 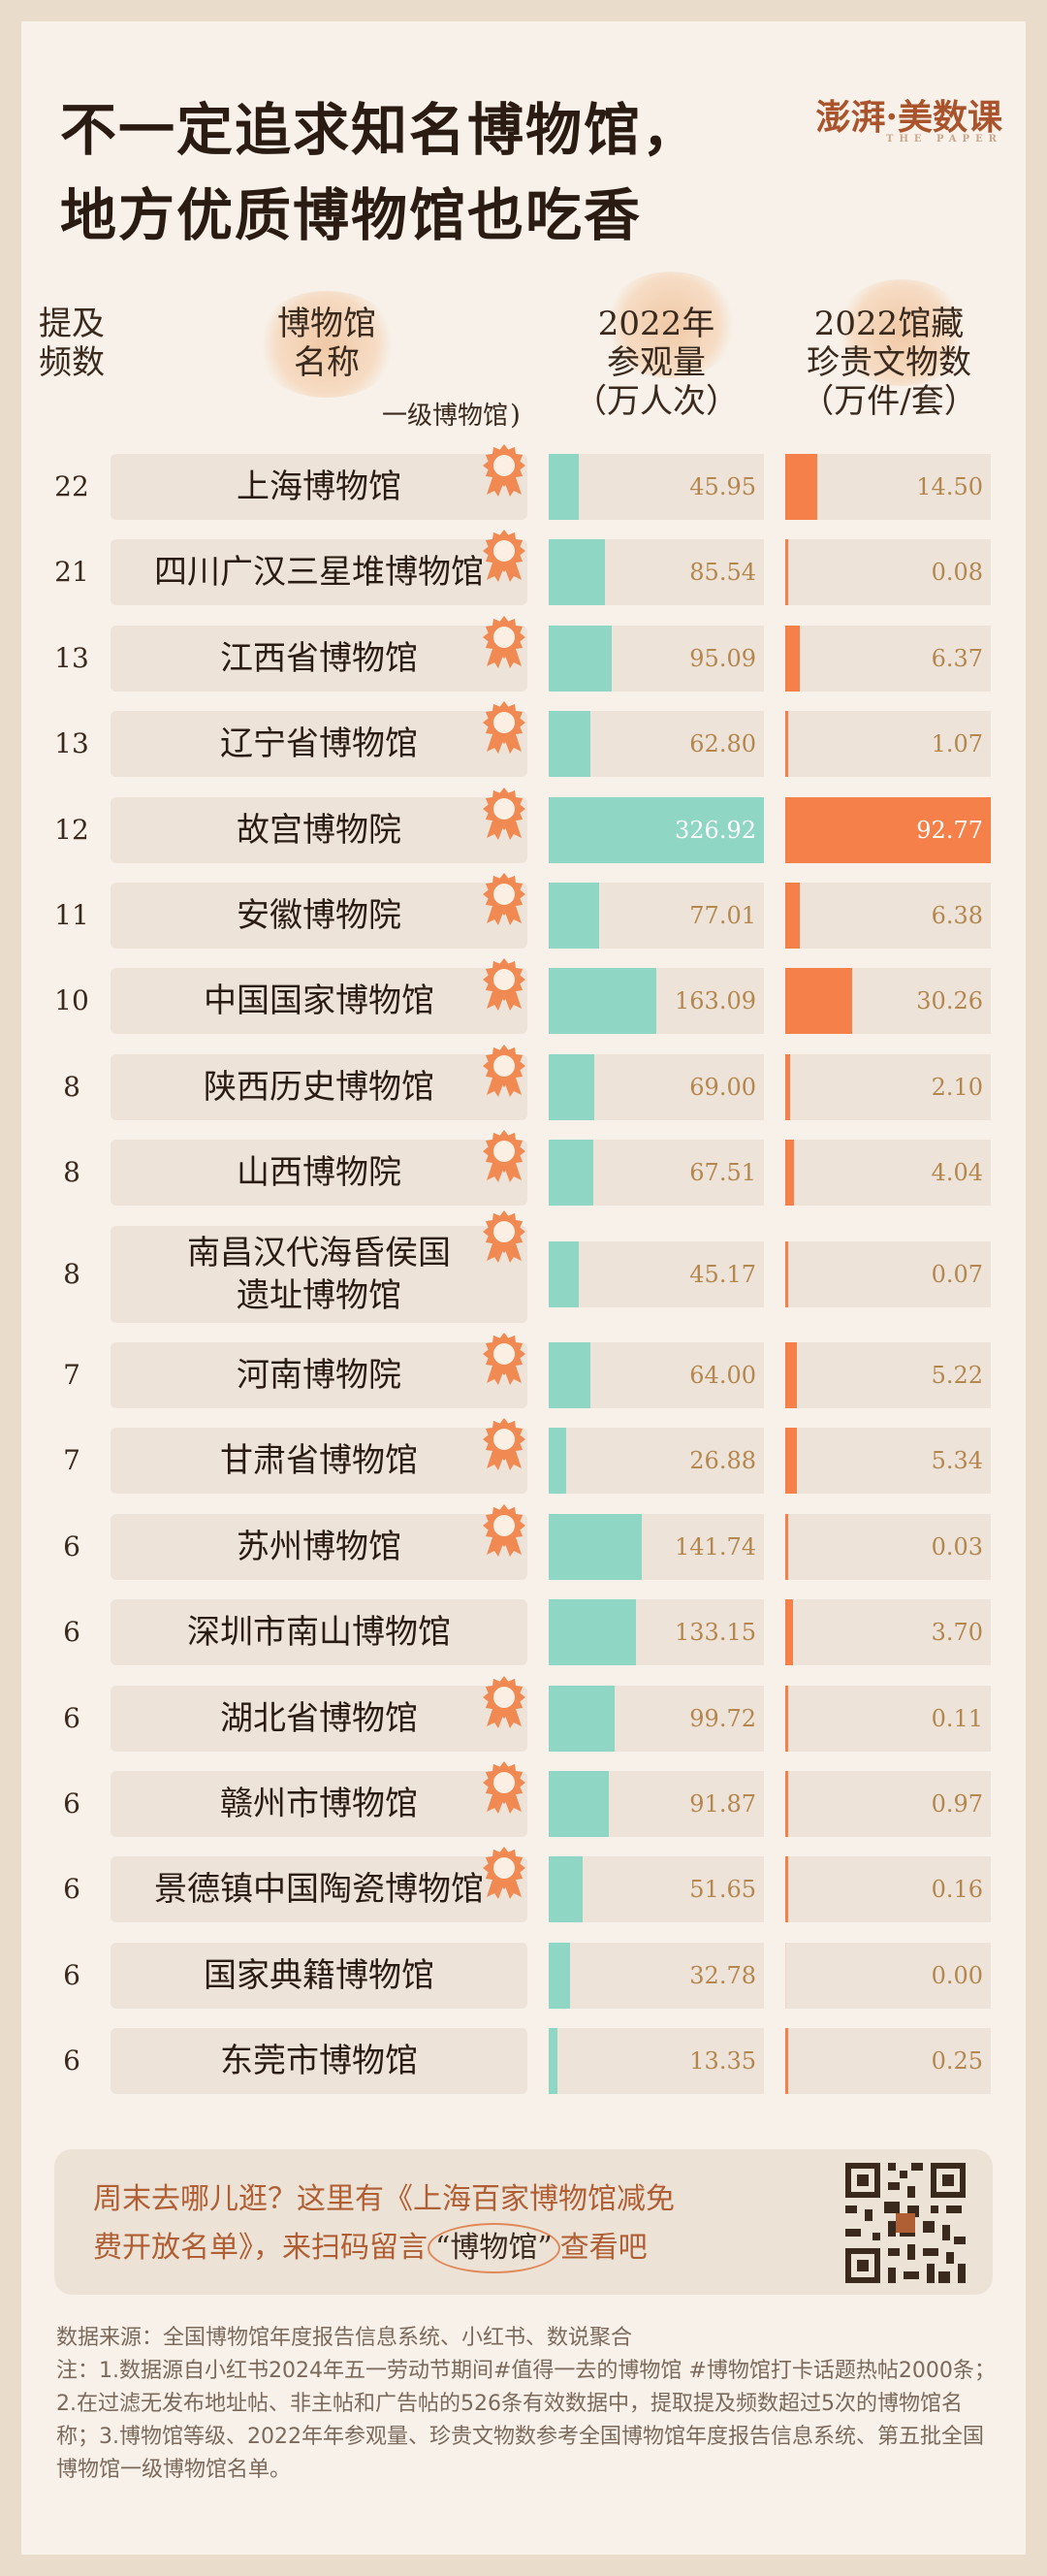 I want to click on relics-cell: 1.07, so click(x=888, y=744).